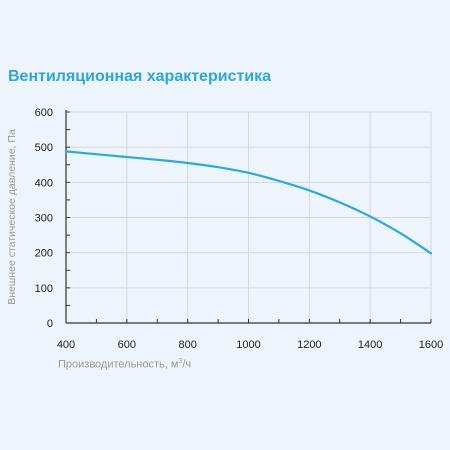 The height and width of the screenshot is (450, 450). What do you see at coordinates (50, 324) in the screenshot?
I see `y-tick-label: 0` at bounding box center [50, 324].